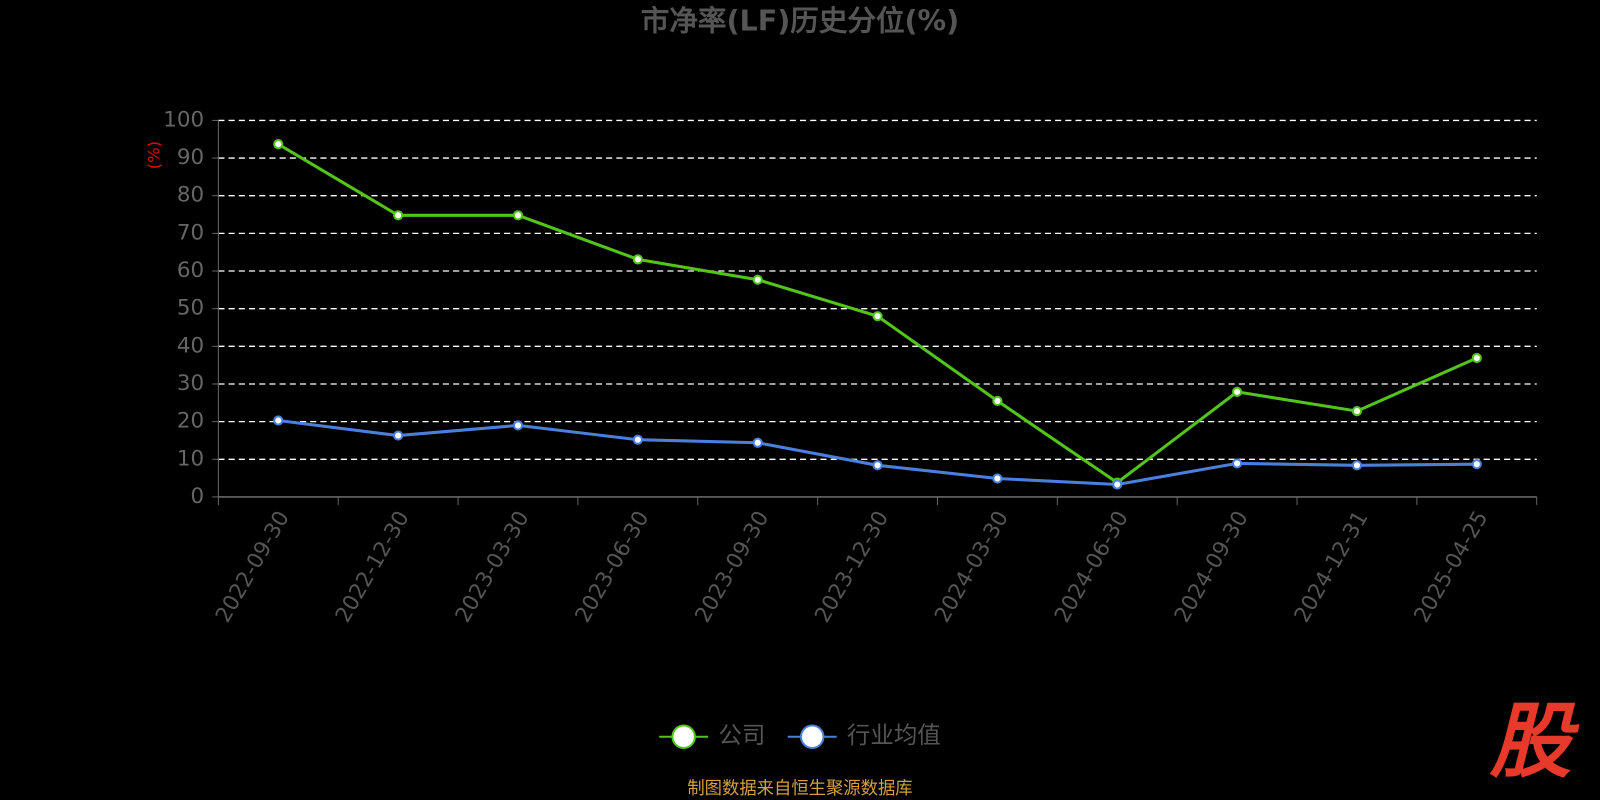  What do you see at coordinates (1092, 567) in the screenshot?
I see `x-tick-label: 2024-06-30` at bounding box center [1092, 567].